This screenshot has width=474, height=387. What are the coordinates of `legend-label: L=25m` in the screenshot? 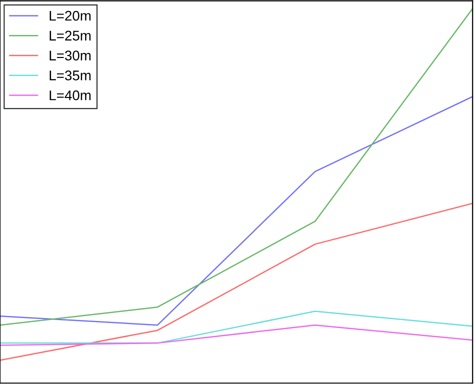 It's located at (70, 35).